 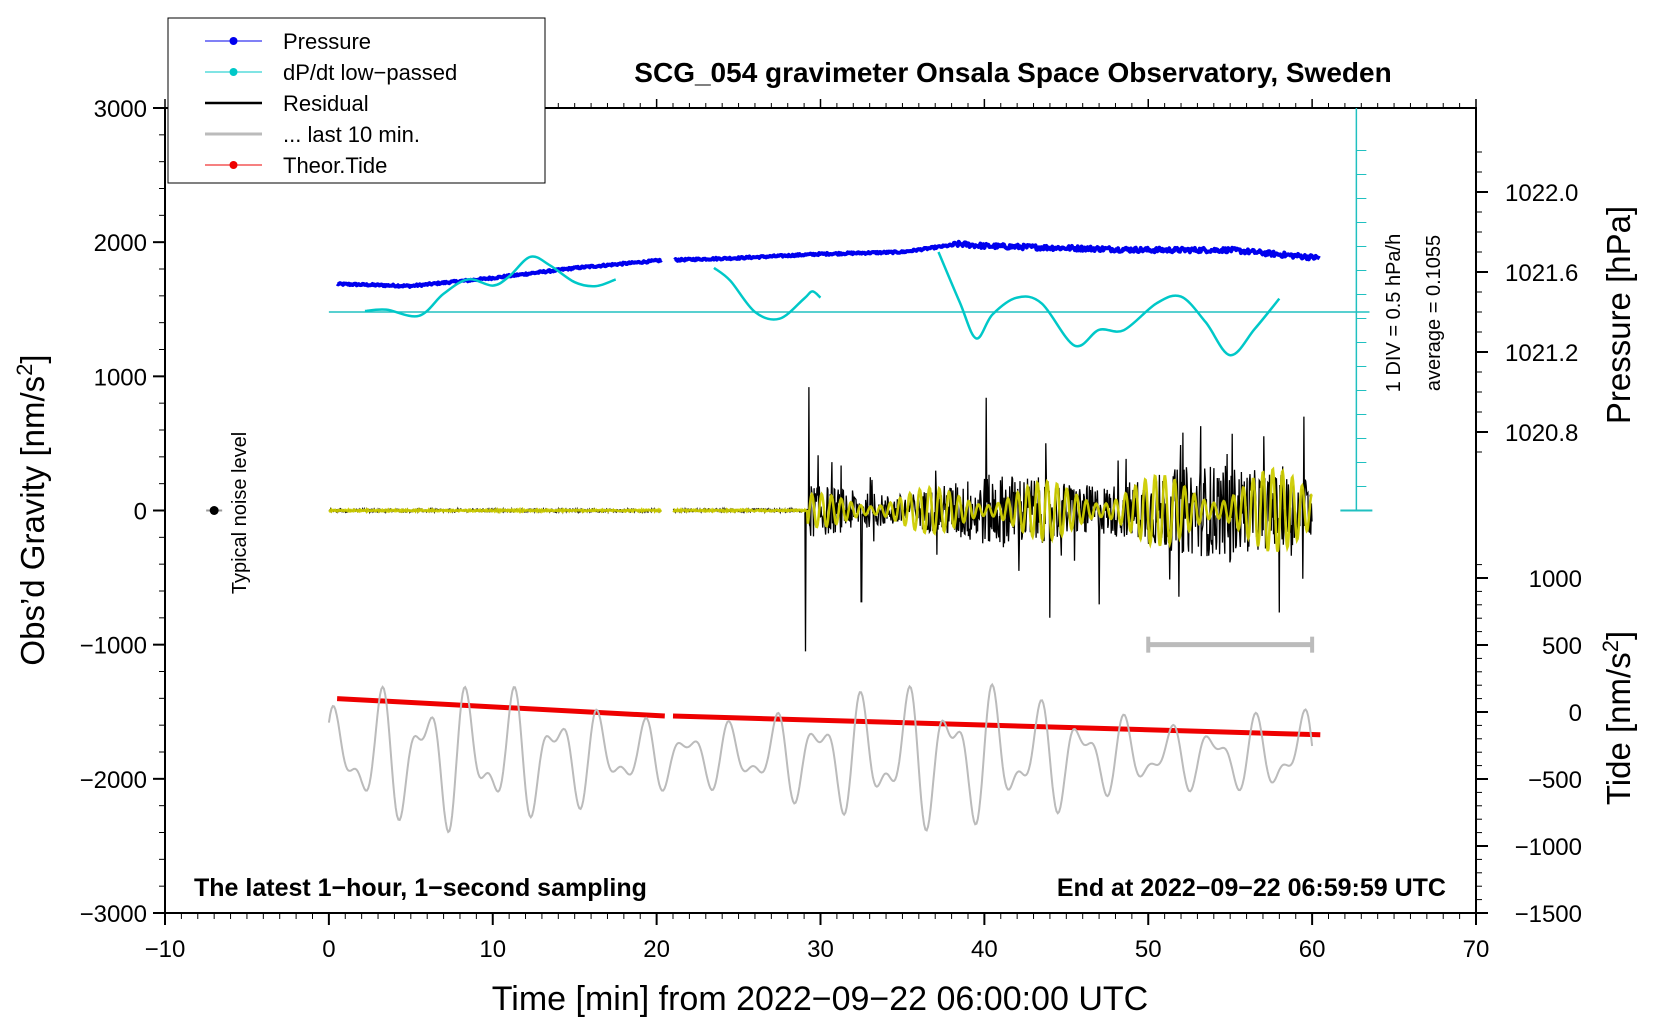 I want to click on bottom-right-note: End at 2022−09−22 06:59:59 UTC, so click(x=1251, y=888).